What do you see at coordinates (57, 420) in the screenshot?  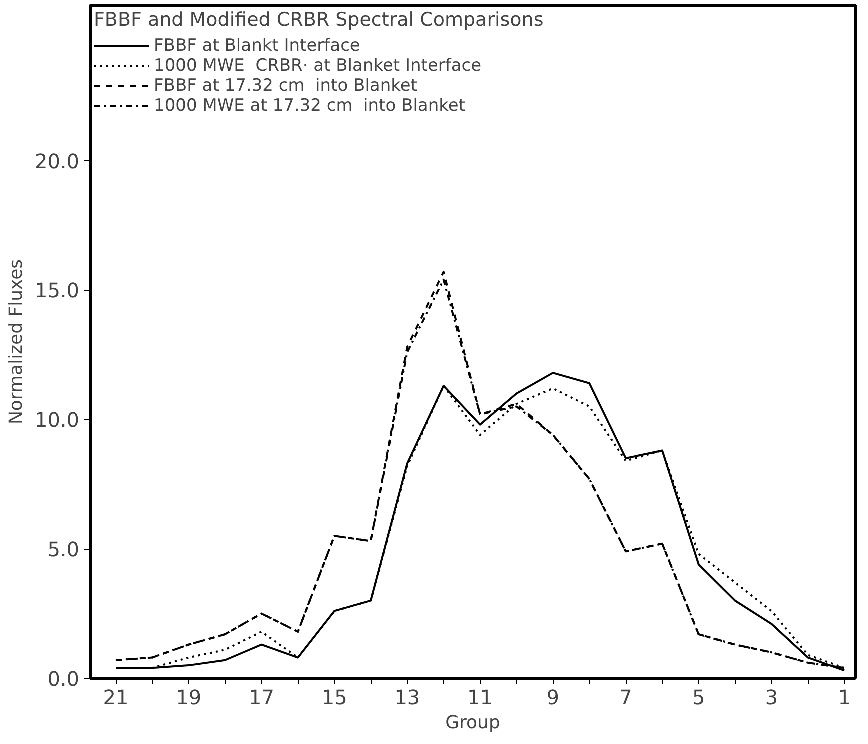 I see `y-tick-label: 10.0` at bounding box center [57, 420].